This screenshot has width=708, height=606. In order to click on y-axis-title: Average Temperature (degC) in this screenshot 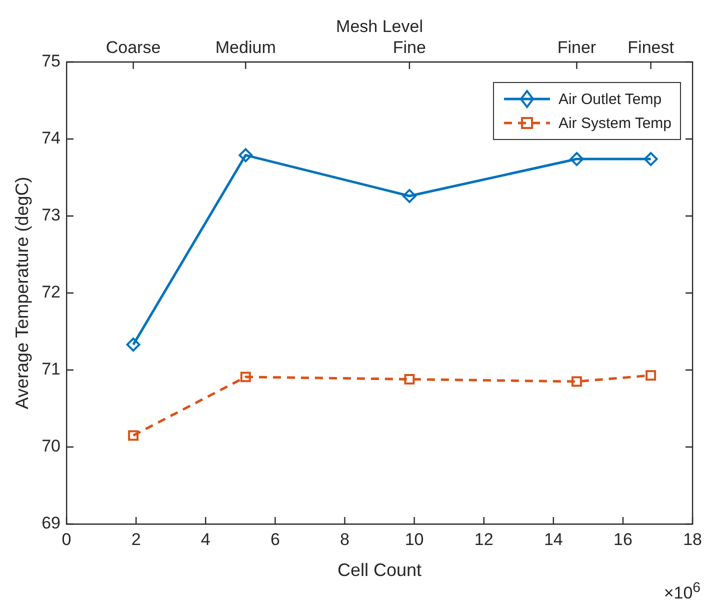, I will do `click(22, 293)`.